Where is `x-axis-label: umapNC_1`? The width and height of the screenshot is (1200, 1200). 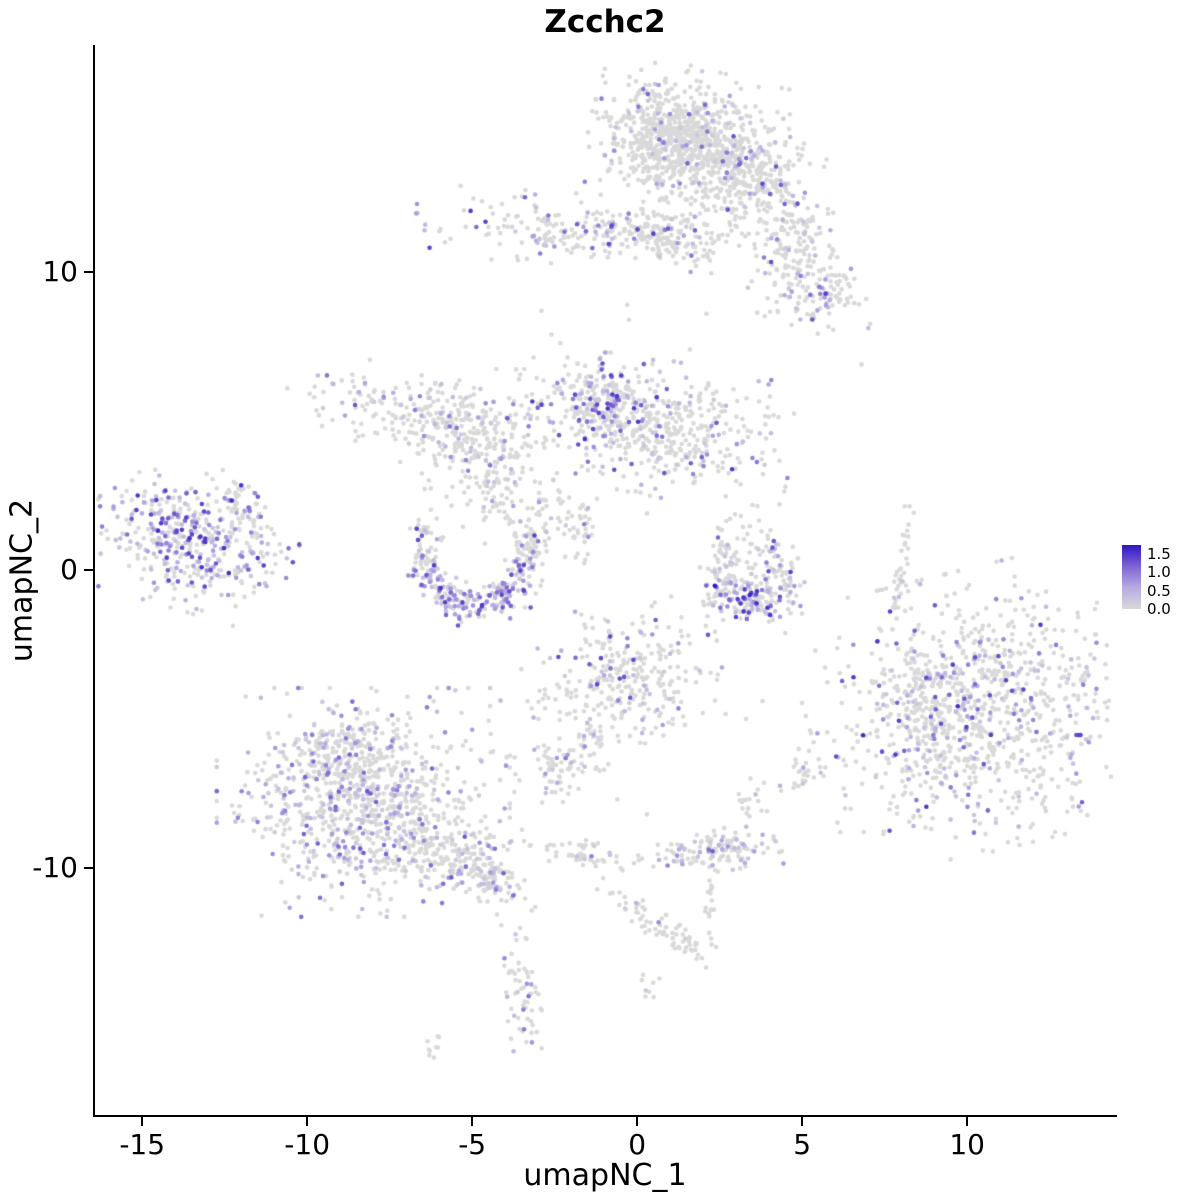 x-axis-label: umapNC_1 is located at coordinates (605, 1175).